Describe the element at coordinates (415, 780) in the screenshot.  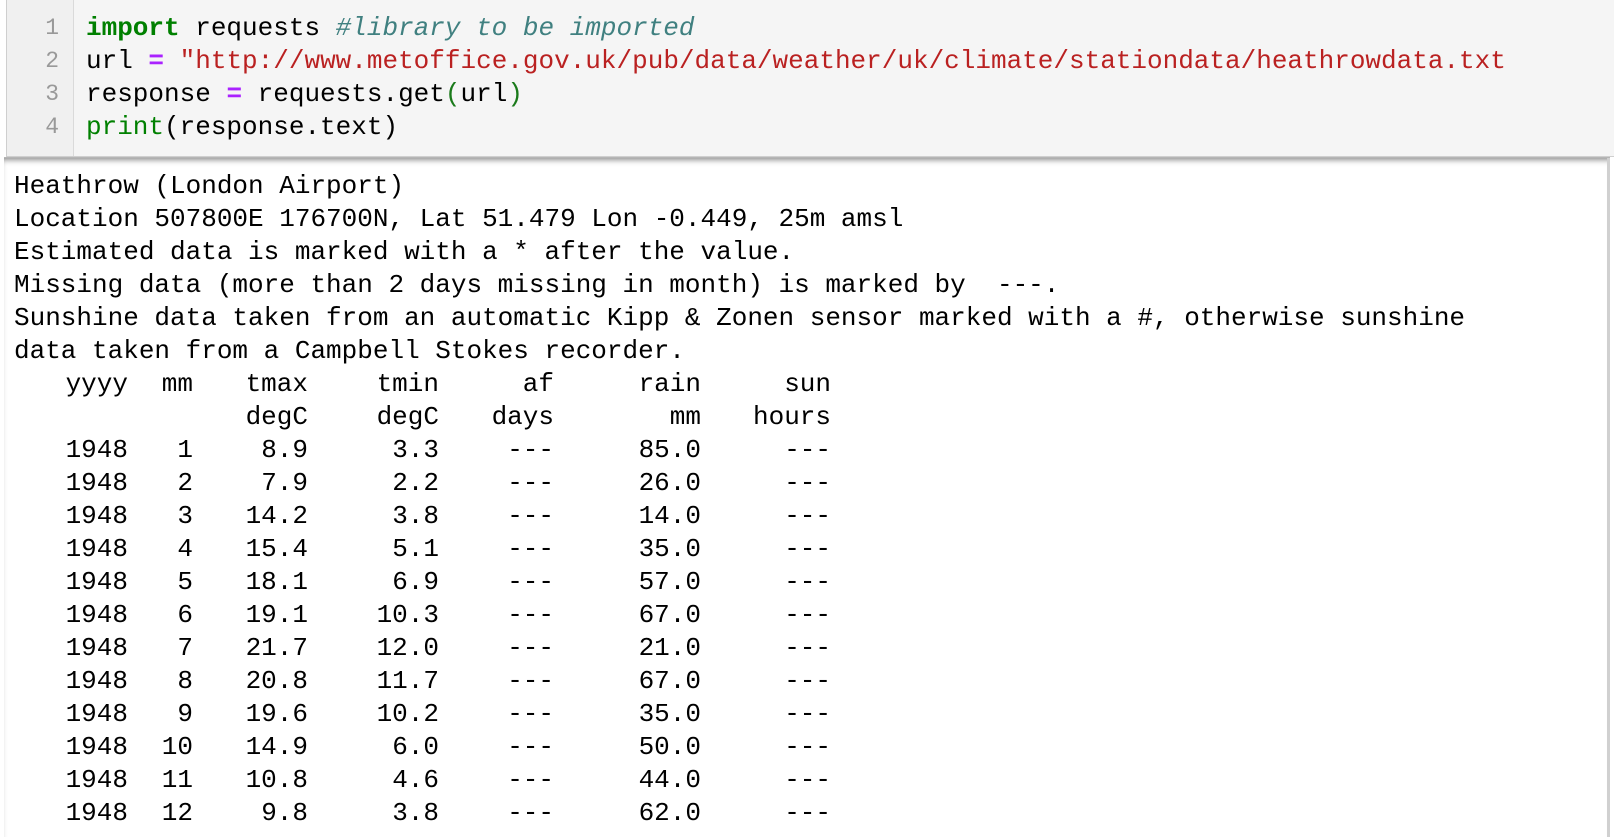
I see `table-row-tmin: 4.6` at that location.